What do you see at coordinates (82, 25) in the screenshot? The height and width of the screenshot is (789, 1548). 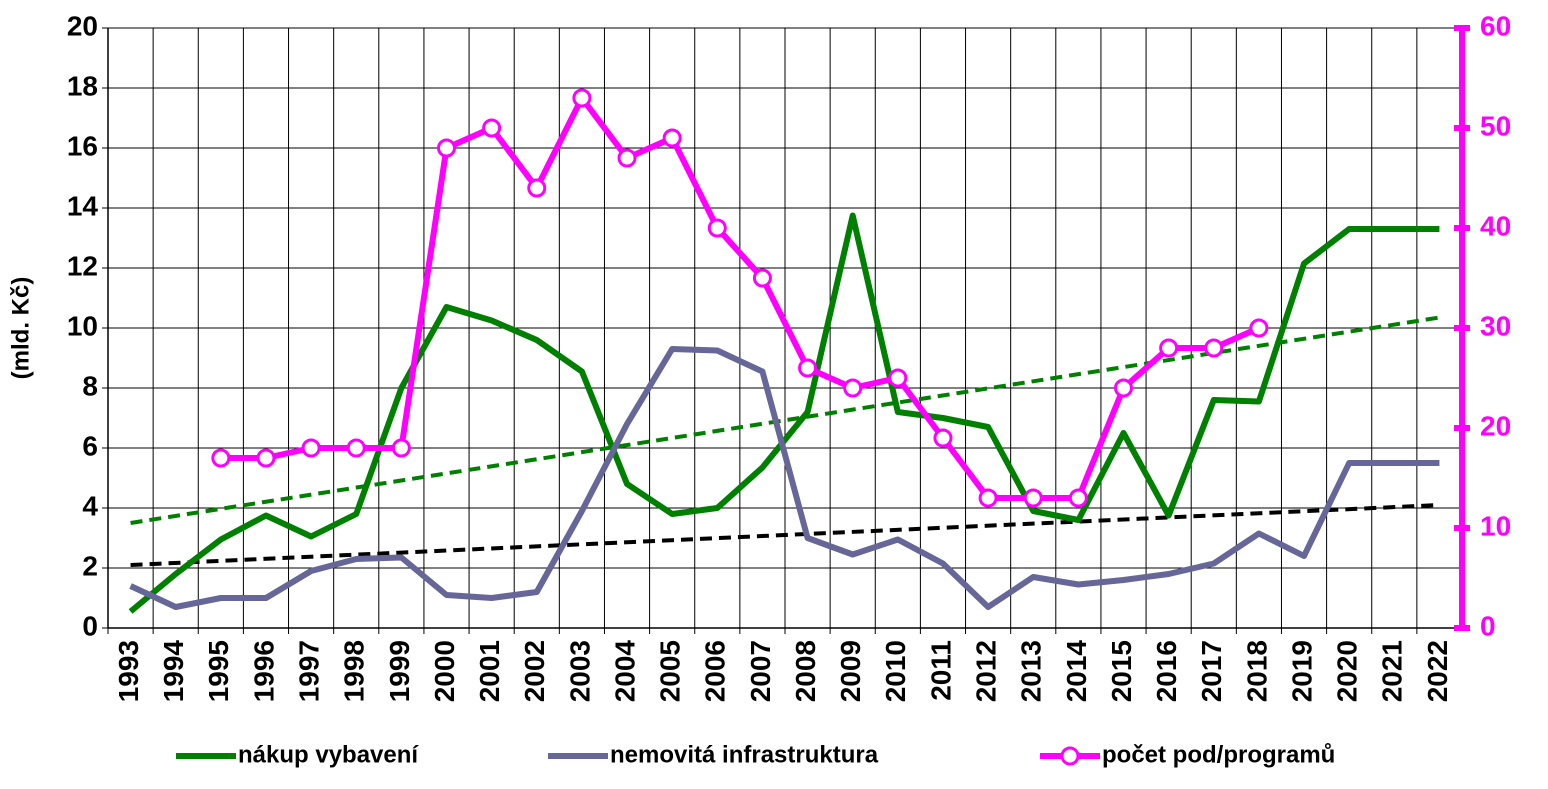 I see `y-tick-label: 20` at bounding box center [82, 25].